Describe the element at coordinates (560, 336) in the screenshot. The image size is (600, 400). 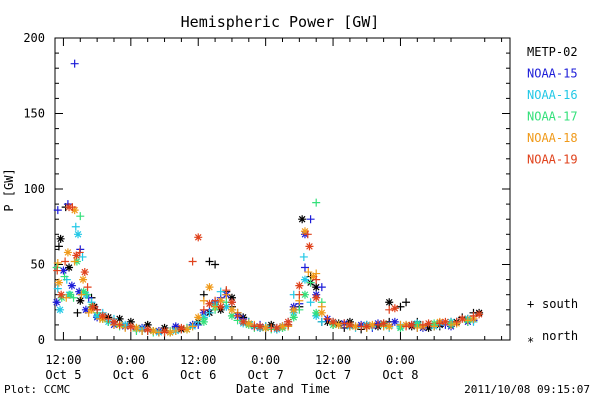
I see `marker-label: north` at that location.